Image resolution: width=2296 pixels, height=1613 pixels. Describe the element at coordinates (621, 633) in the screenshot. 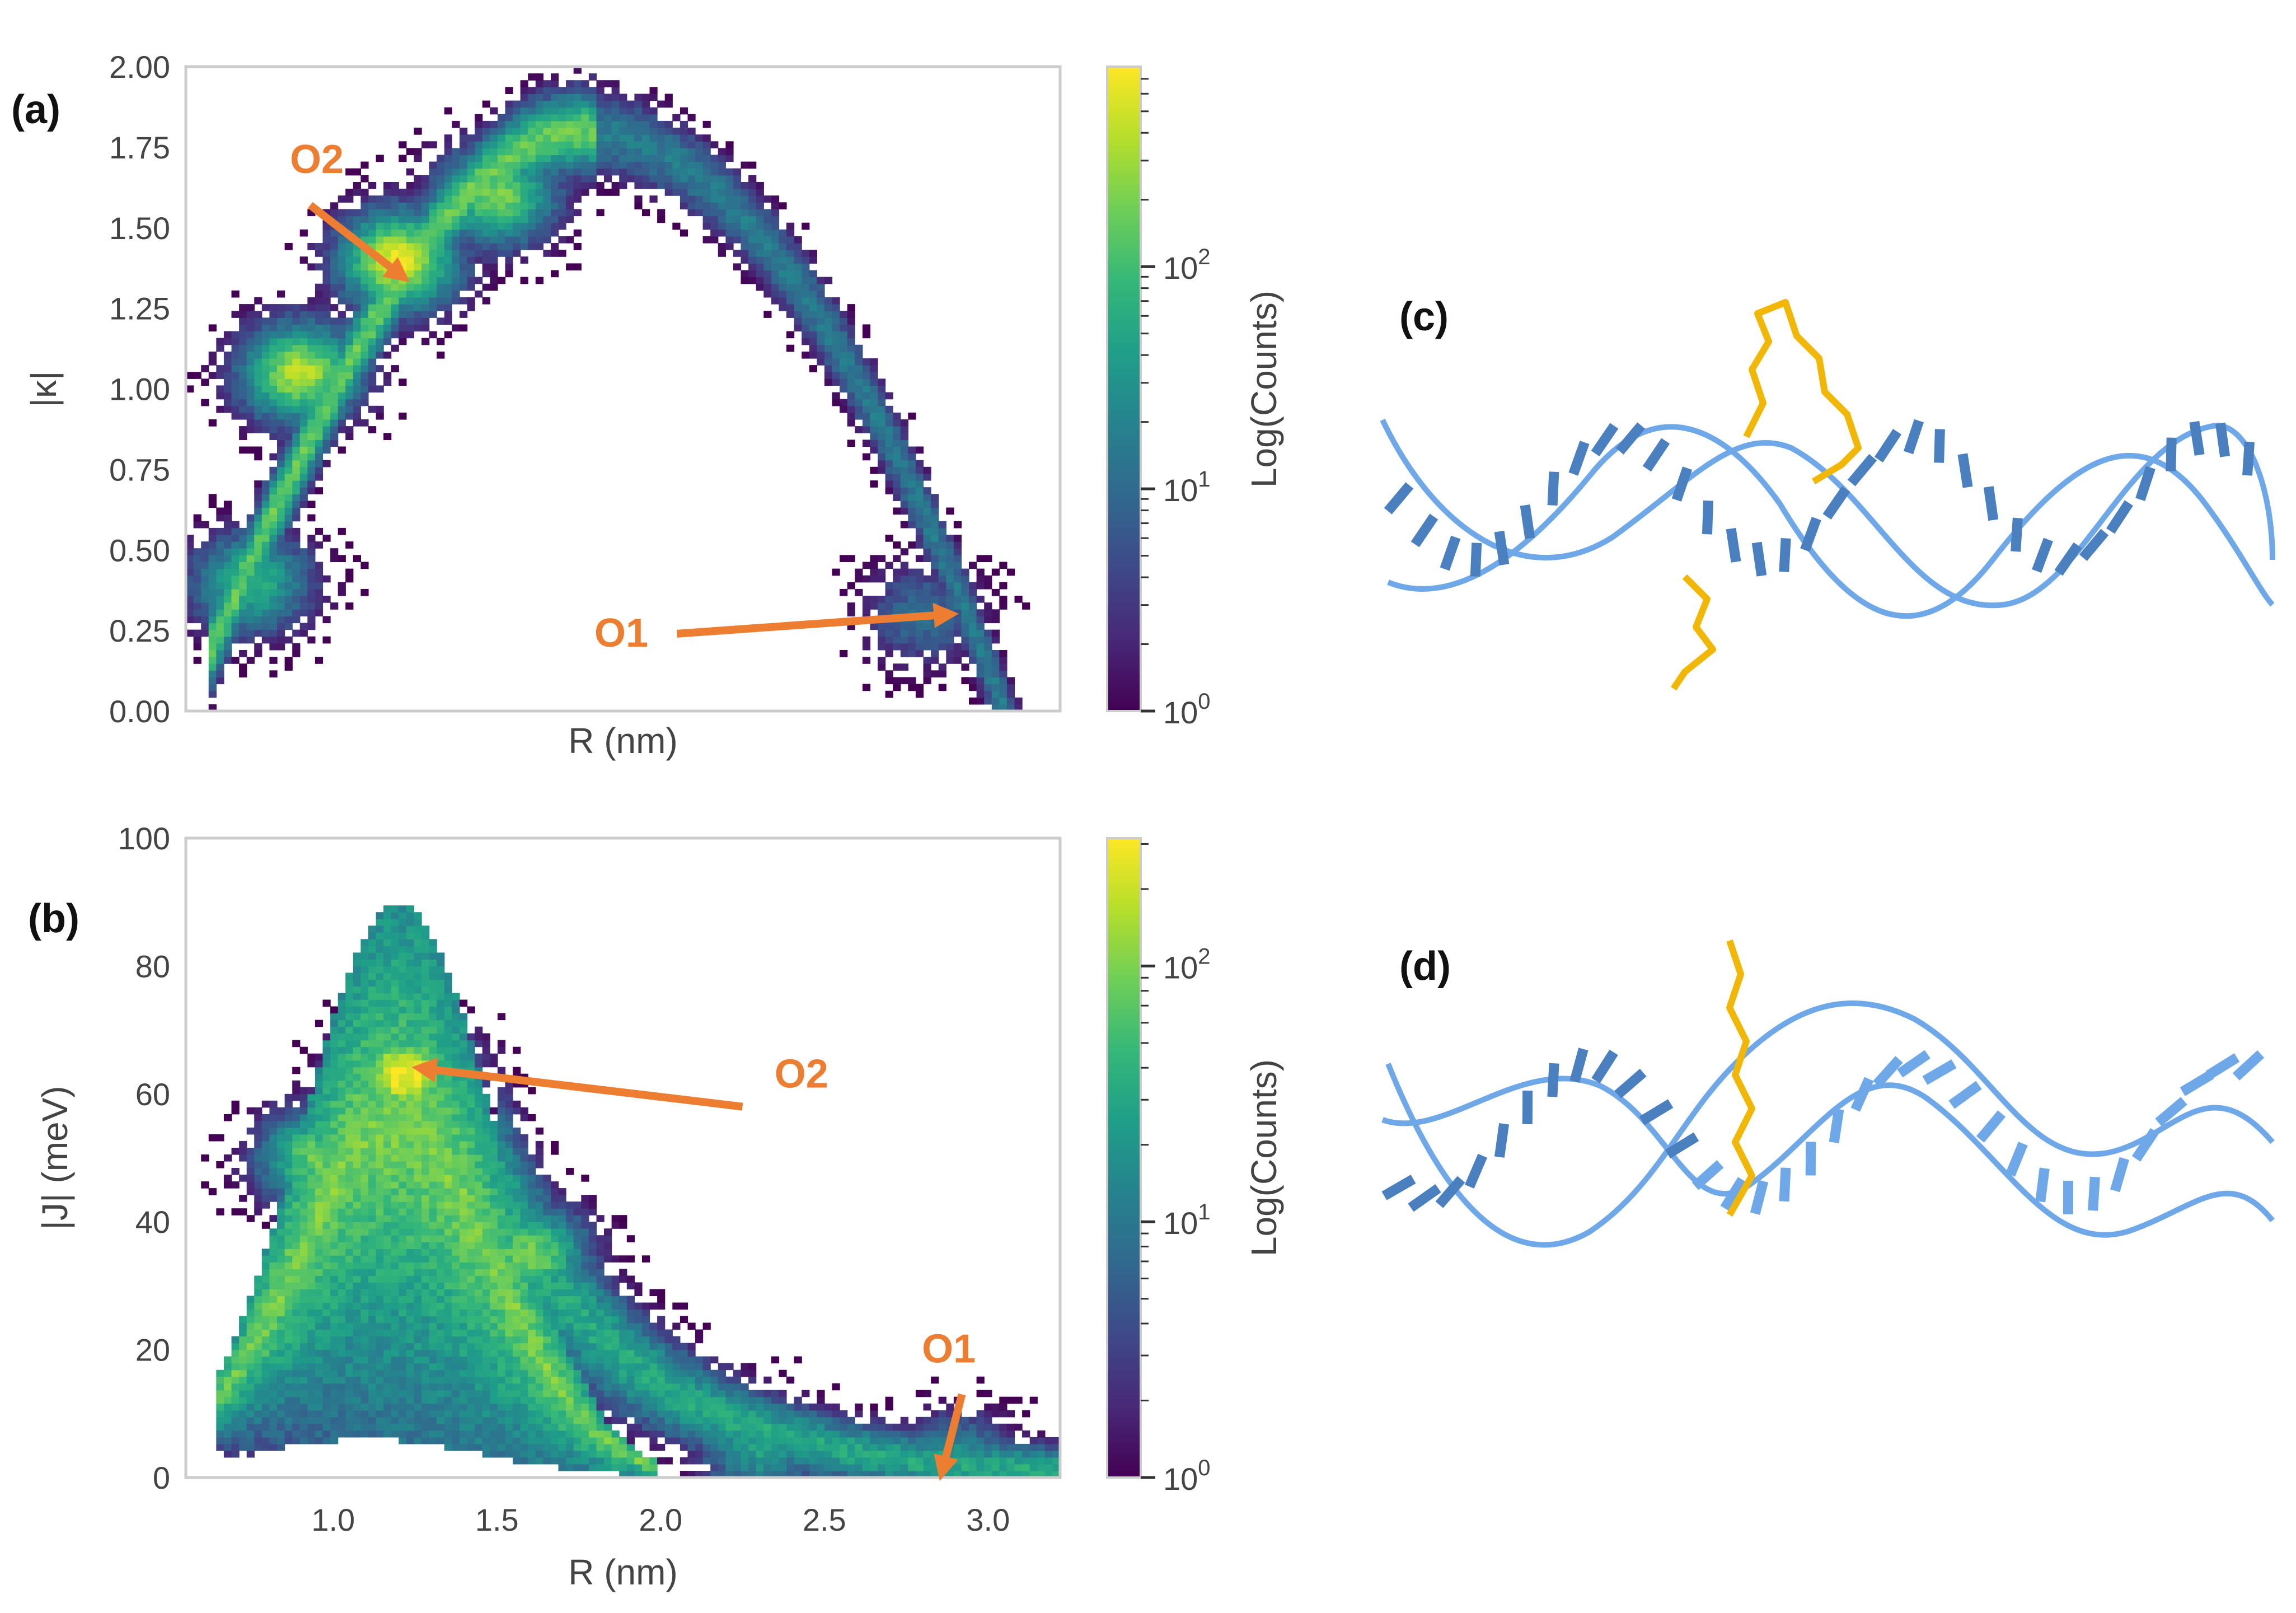

I see `annotation-label: O1` at that location.